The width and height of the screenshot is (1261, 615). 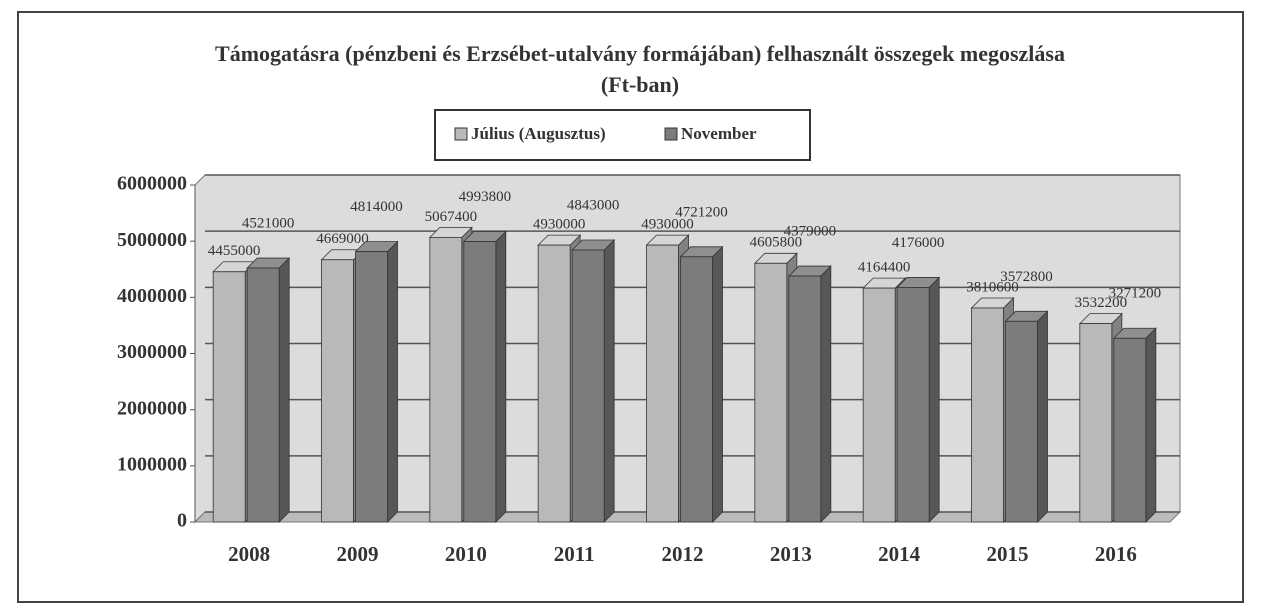 What do you see at coordinates (1026, 277) in the screenshot?
I see `value-label: 3572800` at bounding box center [1026, 277].